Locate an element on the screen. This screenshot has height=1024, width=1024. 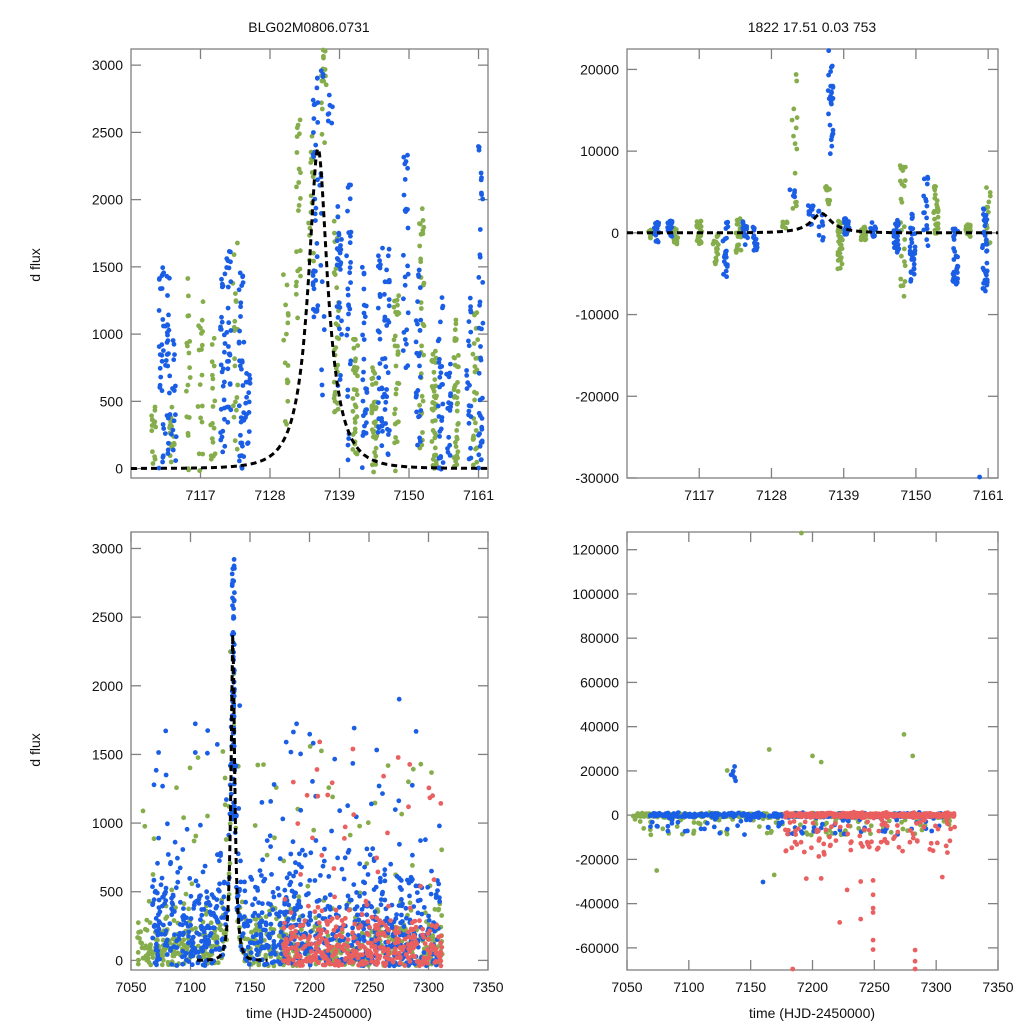
y-tick-label: 1500 is located at coordinates (107, 267).